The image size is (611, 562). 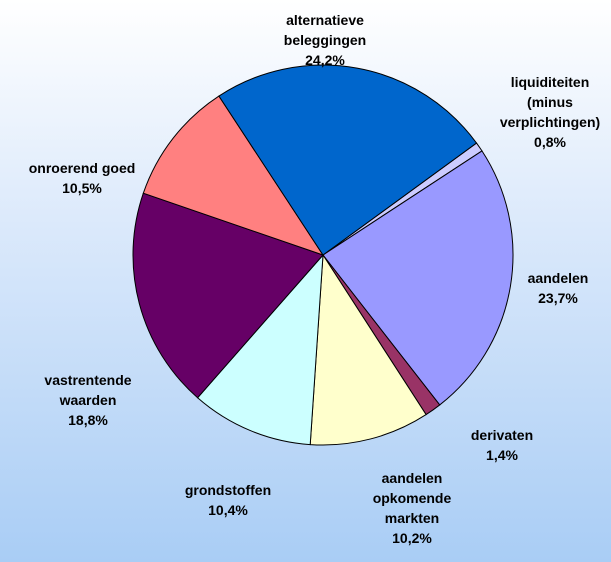 What do you see at coordinates (325, 30) in the screenshot?
I see `category-label: alternatieve beleggingen` at bounding box center [325, 30].